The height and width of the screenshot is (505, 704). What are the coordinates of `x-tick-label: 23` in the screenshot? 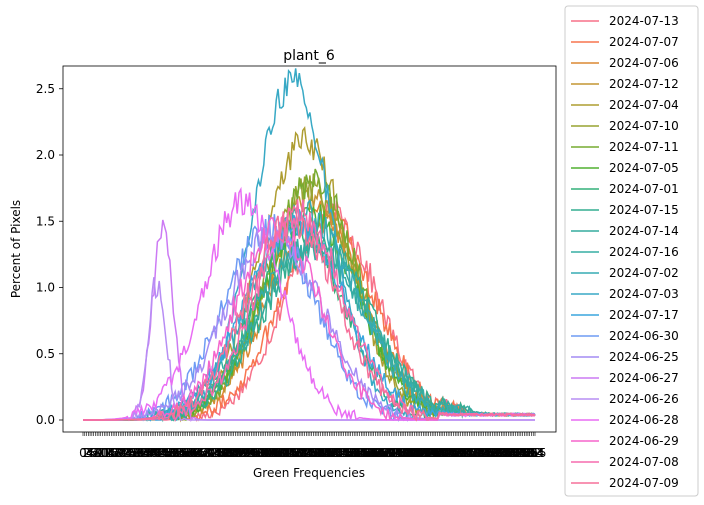 It's located at (123, 453).